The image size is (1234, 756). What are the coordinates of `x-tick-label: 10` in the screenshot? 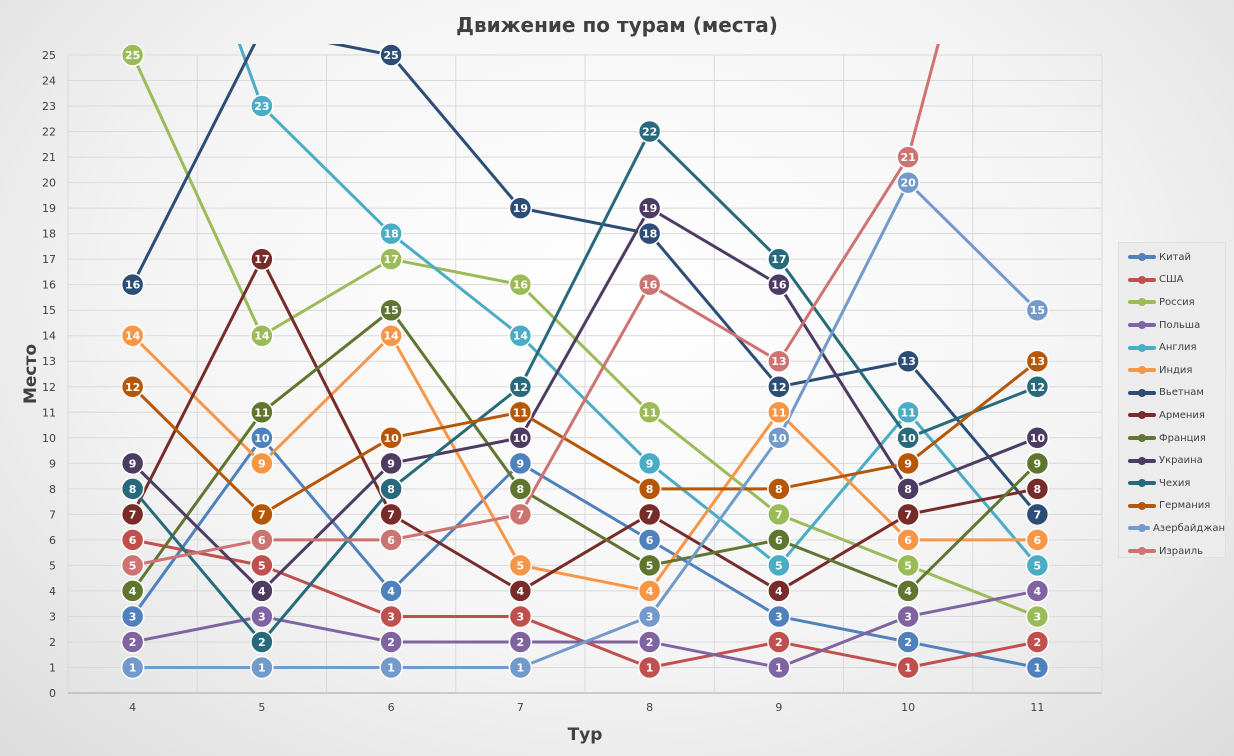 It's located at (908, 707).